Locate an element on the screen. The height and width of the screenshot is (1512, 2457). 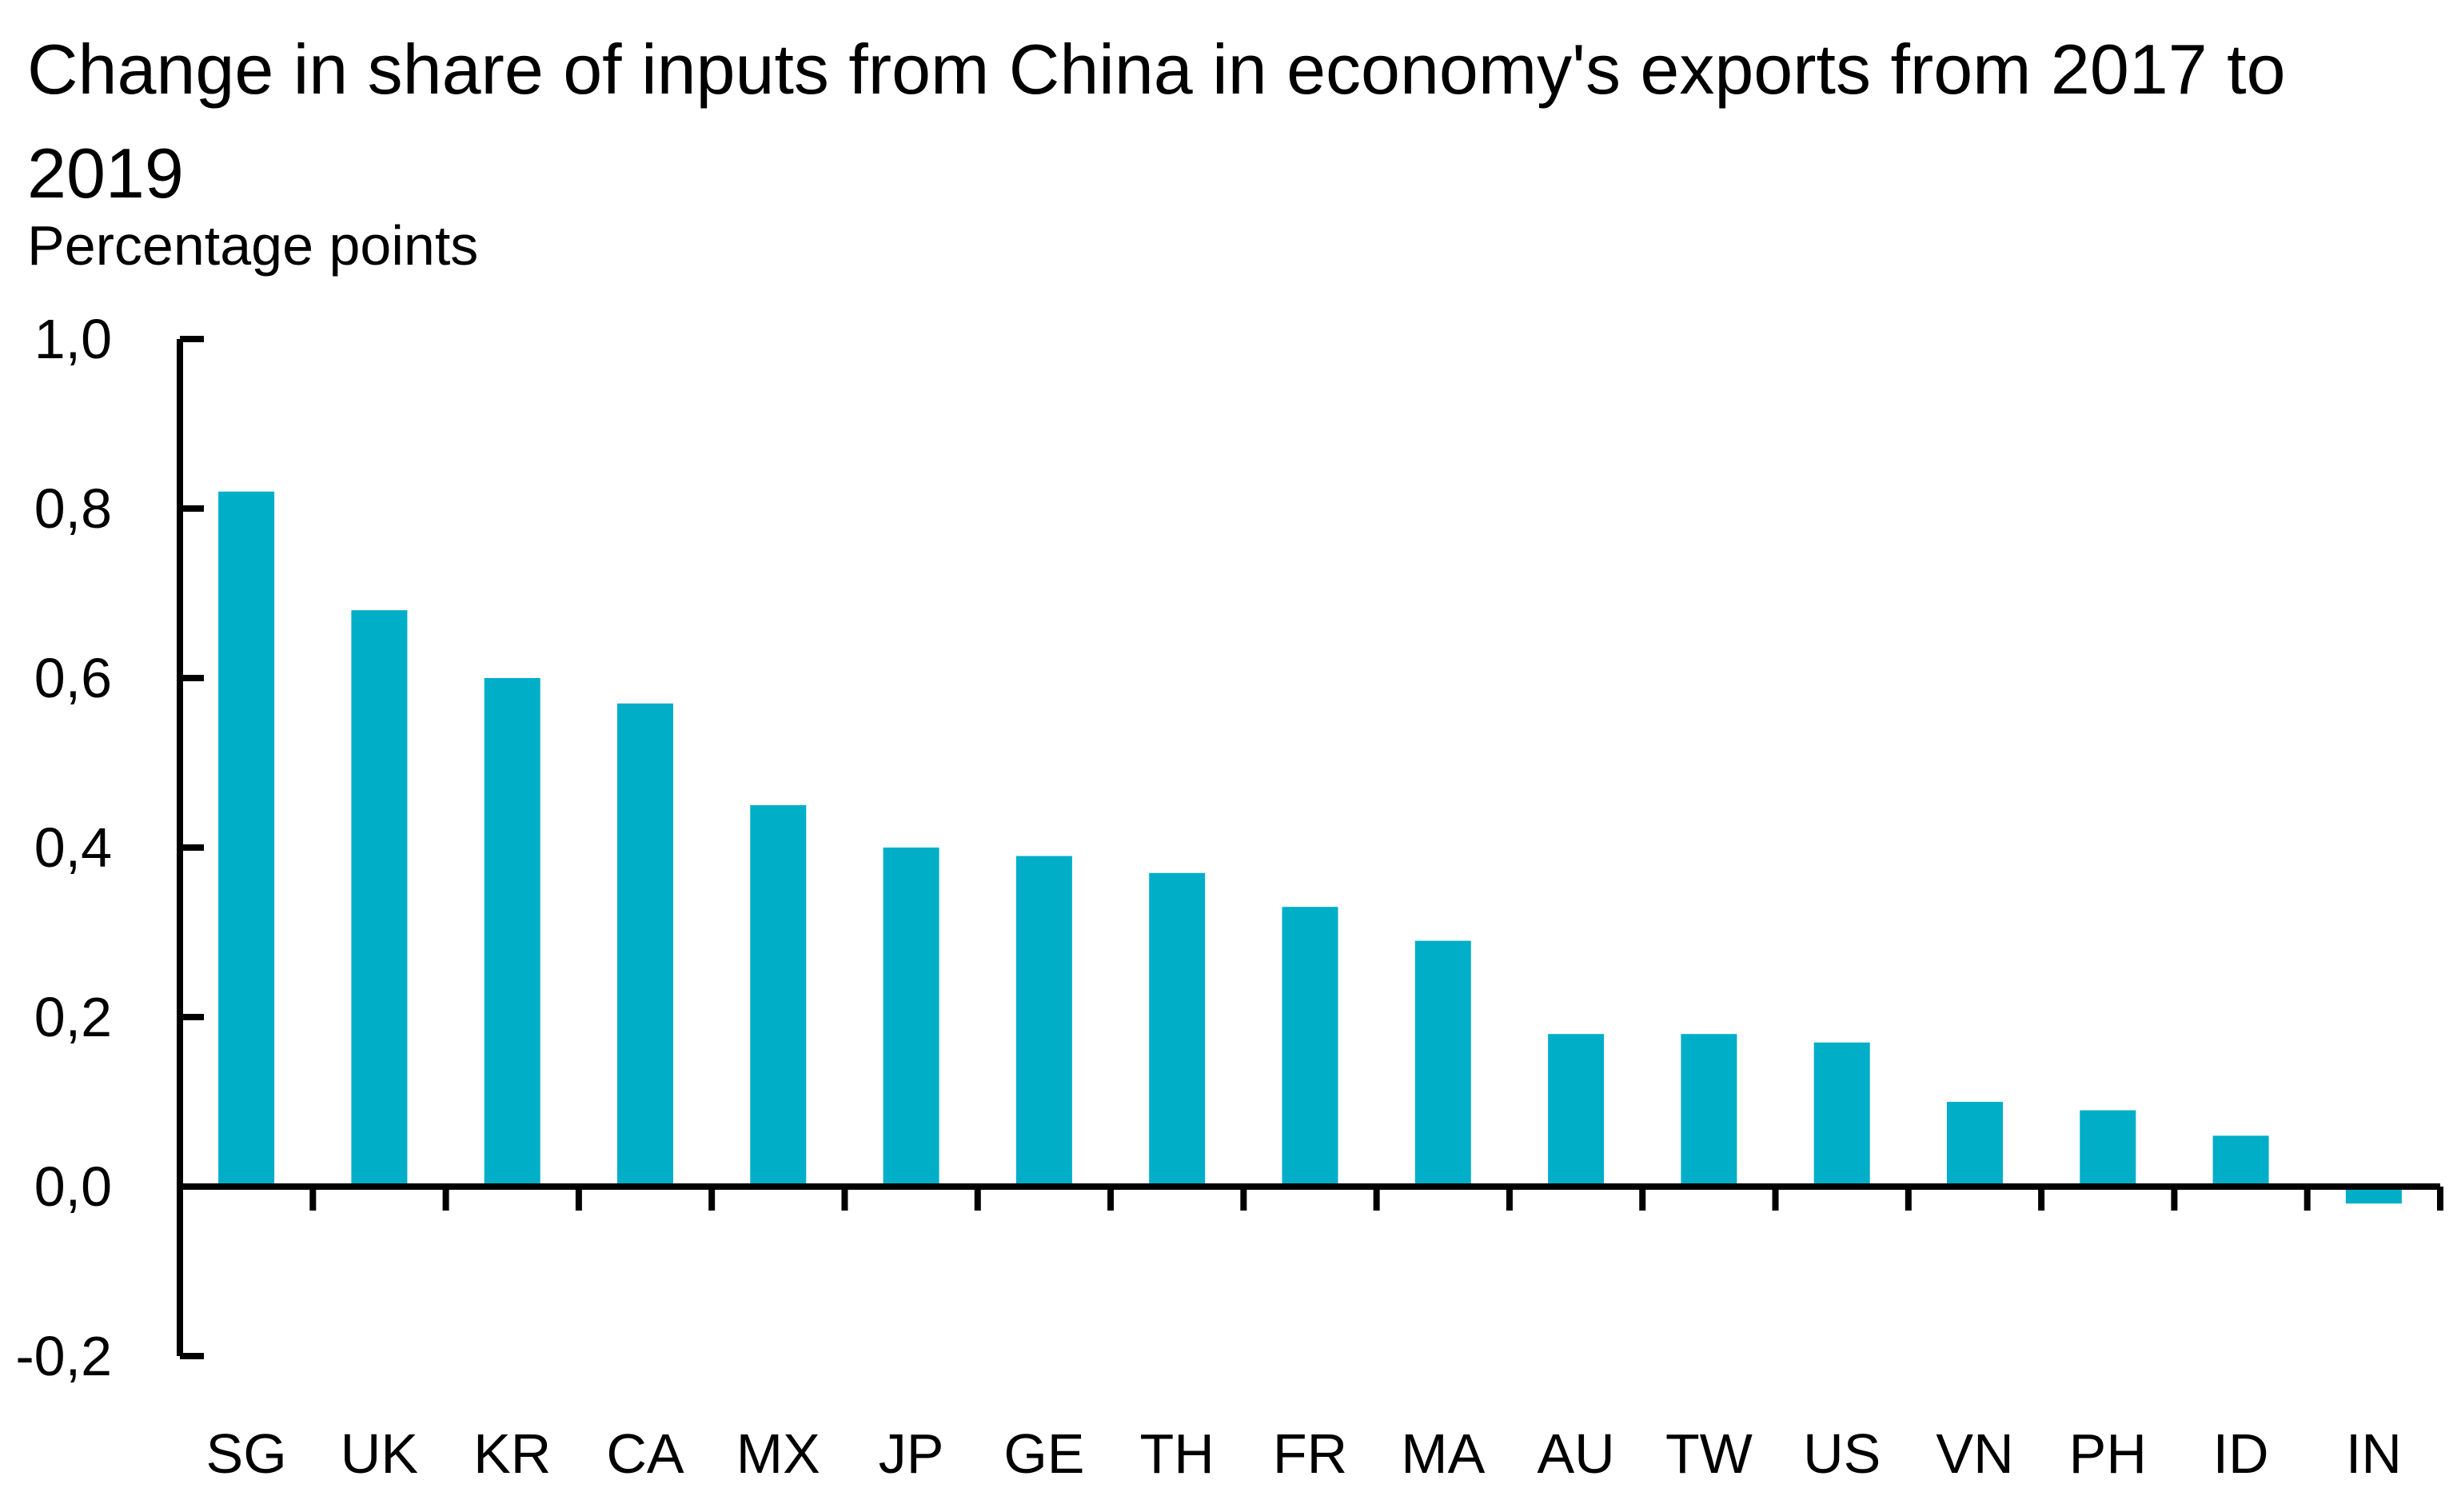
x-tick-label-ca: CA is located at coordinates (645, 1453).